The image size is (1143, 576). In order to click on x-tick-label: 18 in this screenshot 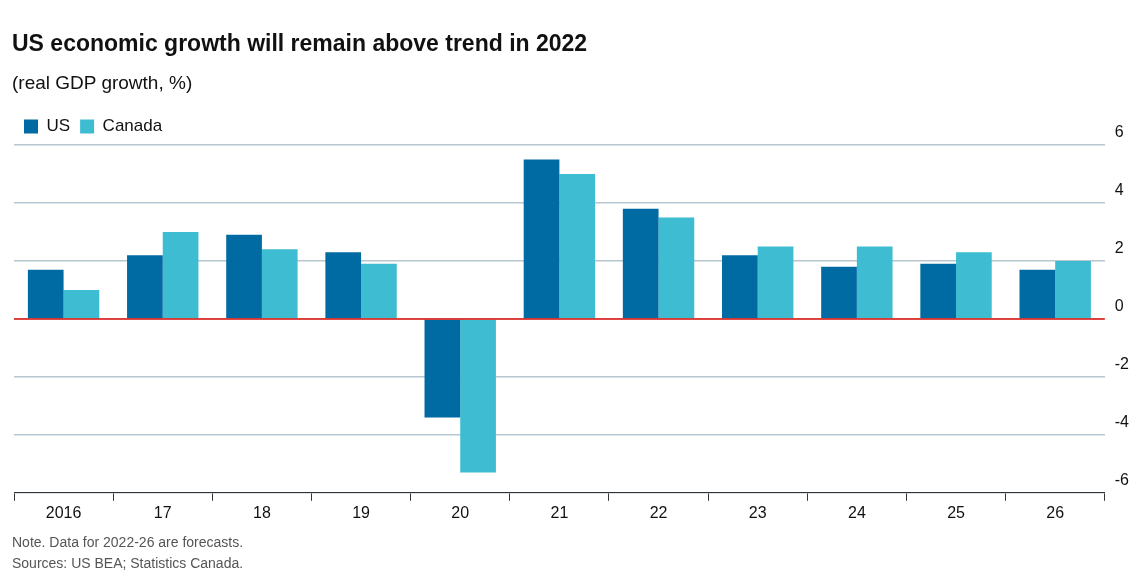, I will do `click(262, 512)`.